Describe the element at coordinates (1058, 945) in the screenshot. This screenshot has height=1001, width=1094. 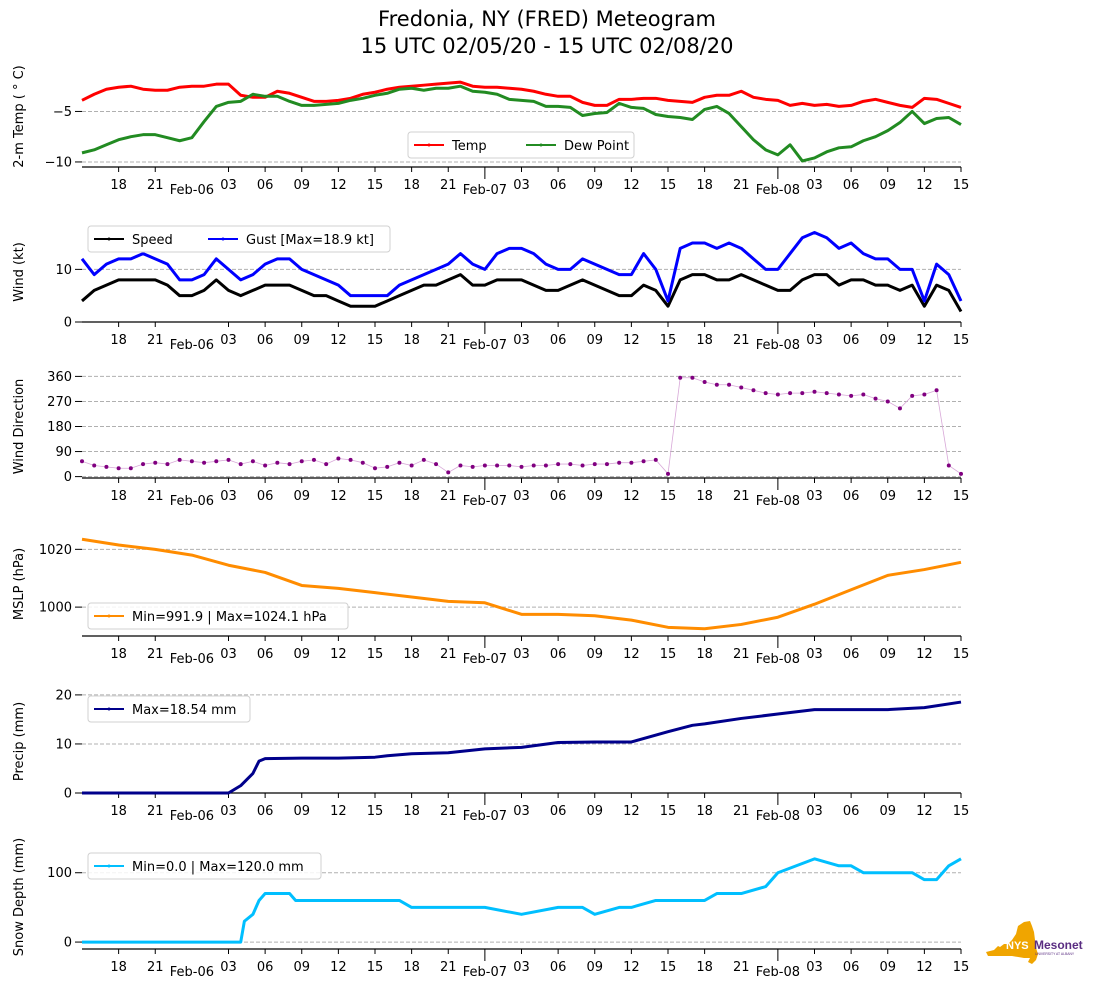
I see `logo-mesonet-text: Mesonet` at that location.